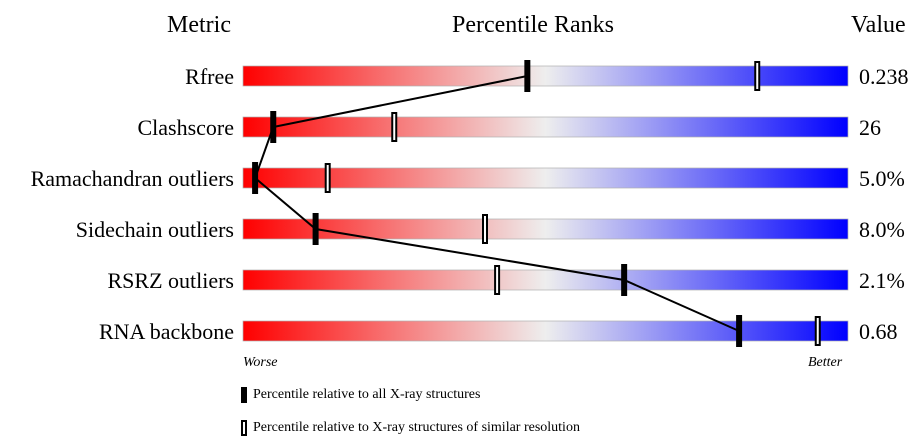 This screenshot has width=919, height=437. I want to click on metric-value: 5.0%, so click(882, 178).